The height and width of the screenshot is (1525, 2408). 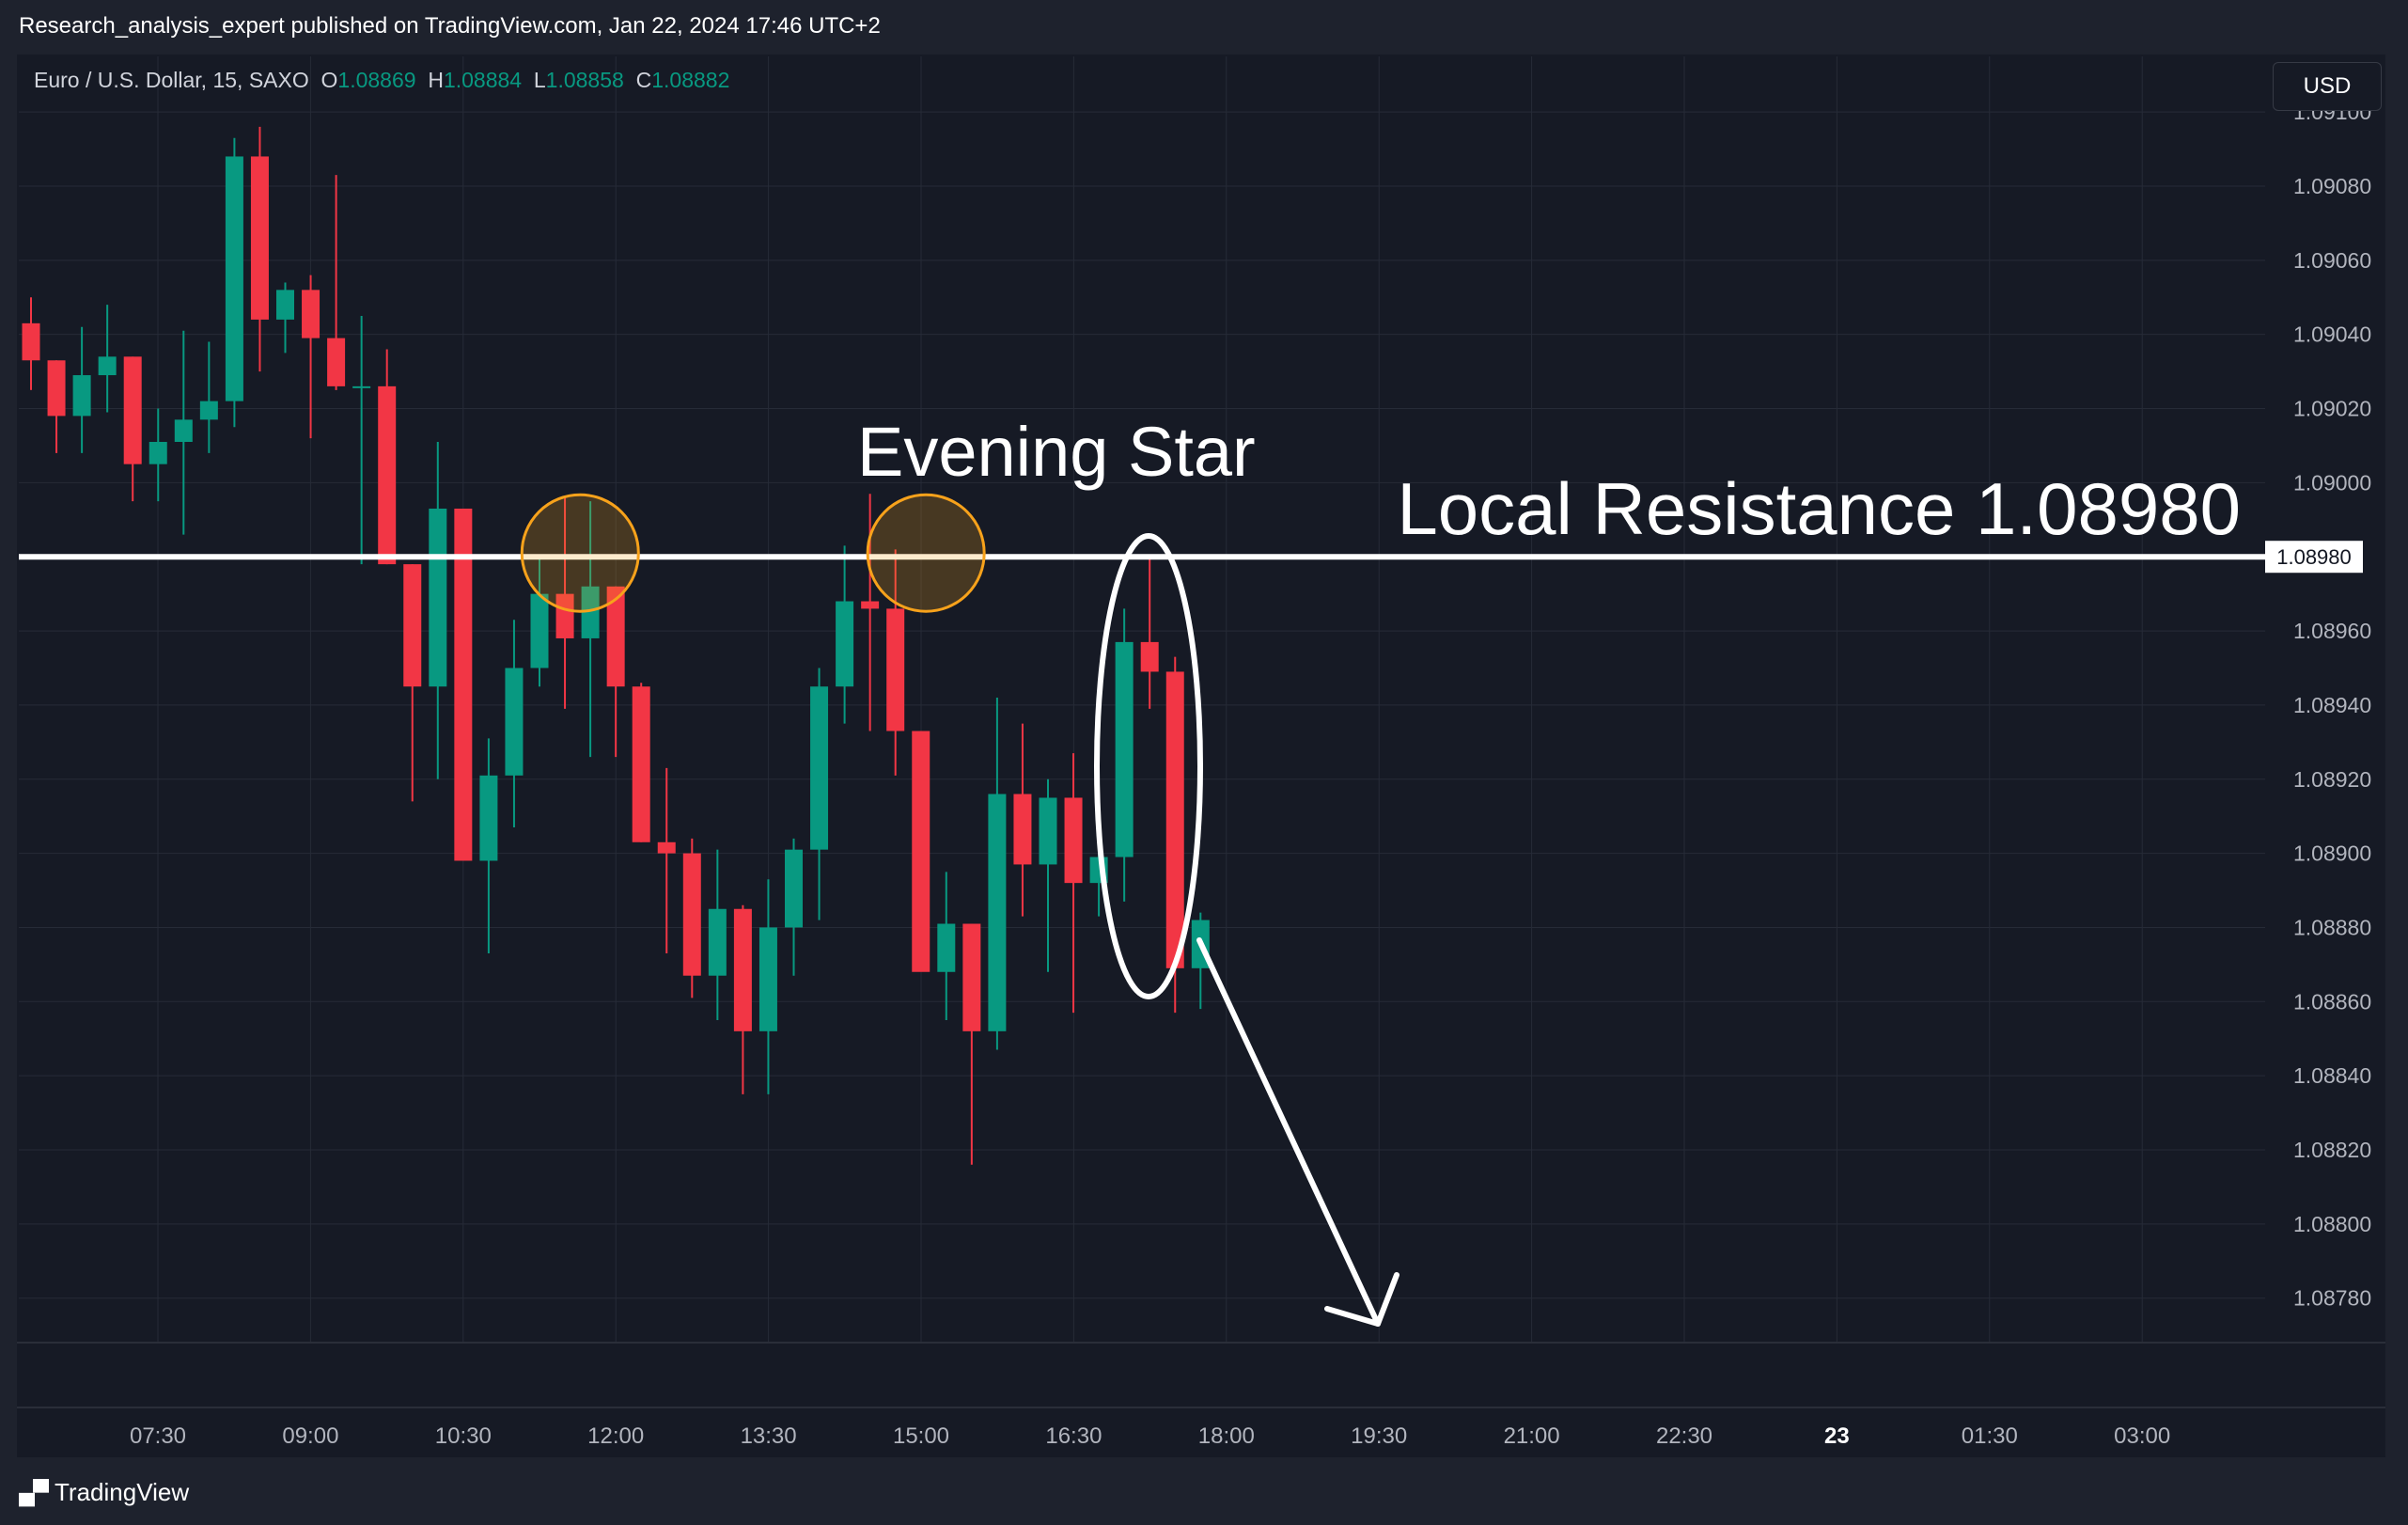 I want to click on x-tick-label: 21:00, so click(x=1532, y=1436).